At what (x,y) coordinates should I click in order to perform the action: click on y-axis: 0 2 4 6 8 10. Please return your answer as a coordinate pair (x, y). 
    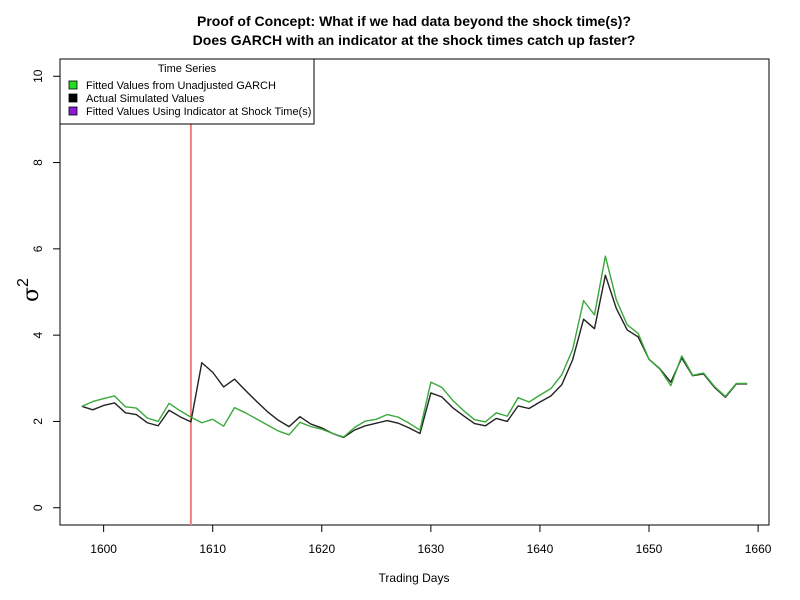
    Looking at the image, I should click on (46, 290).